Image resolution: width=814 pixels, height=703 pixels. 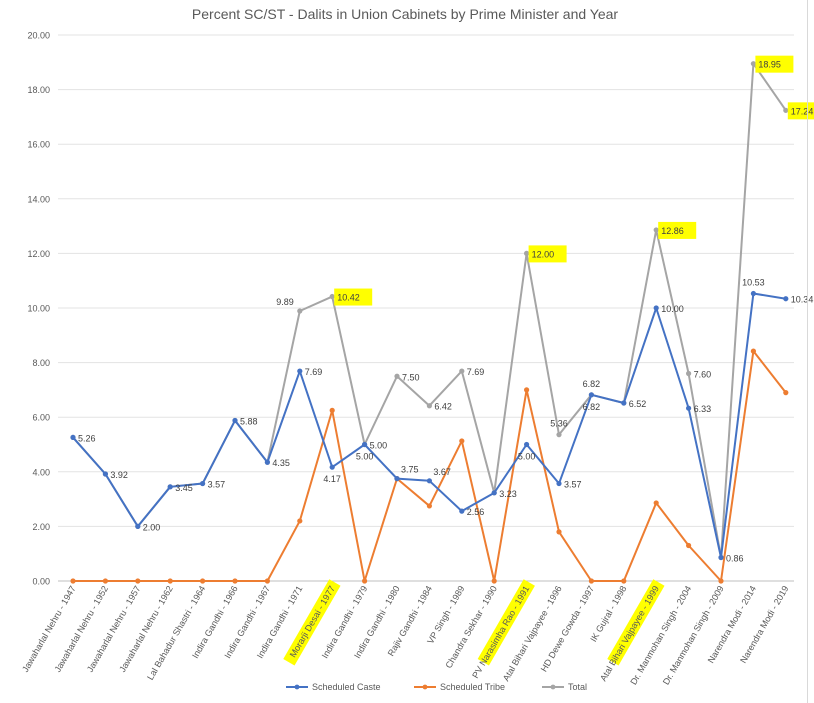 I want to click on data-label: 6.52, so click(x=638, y=404).